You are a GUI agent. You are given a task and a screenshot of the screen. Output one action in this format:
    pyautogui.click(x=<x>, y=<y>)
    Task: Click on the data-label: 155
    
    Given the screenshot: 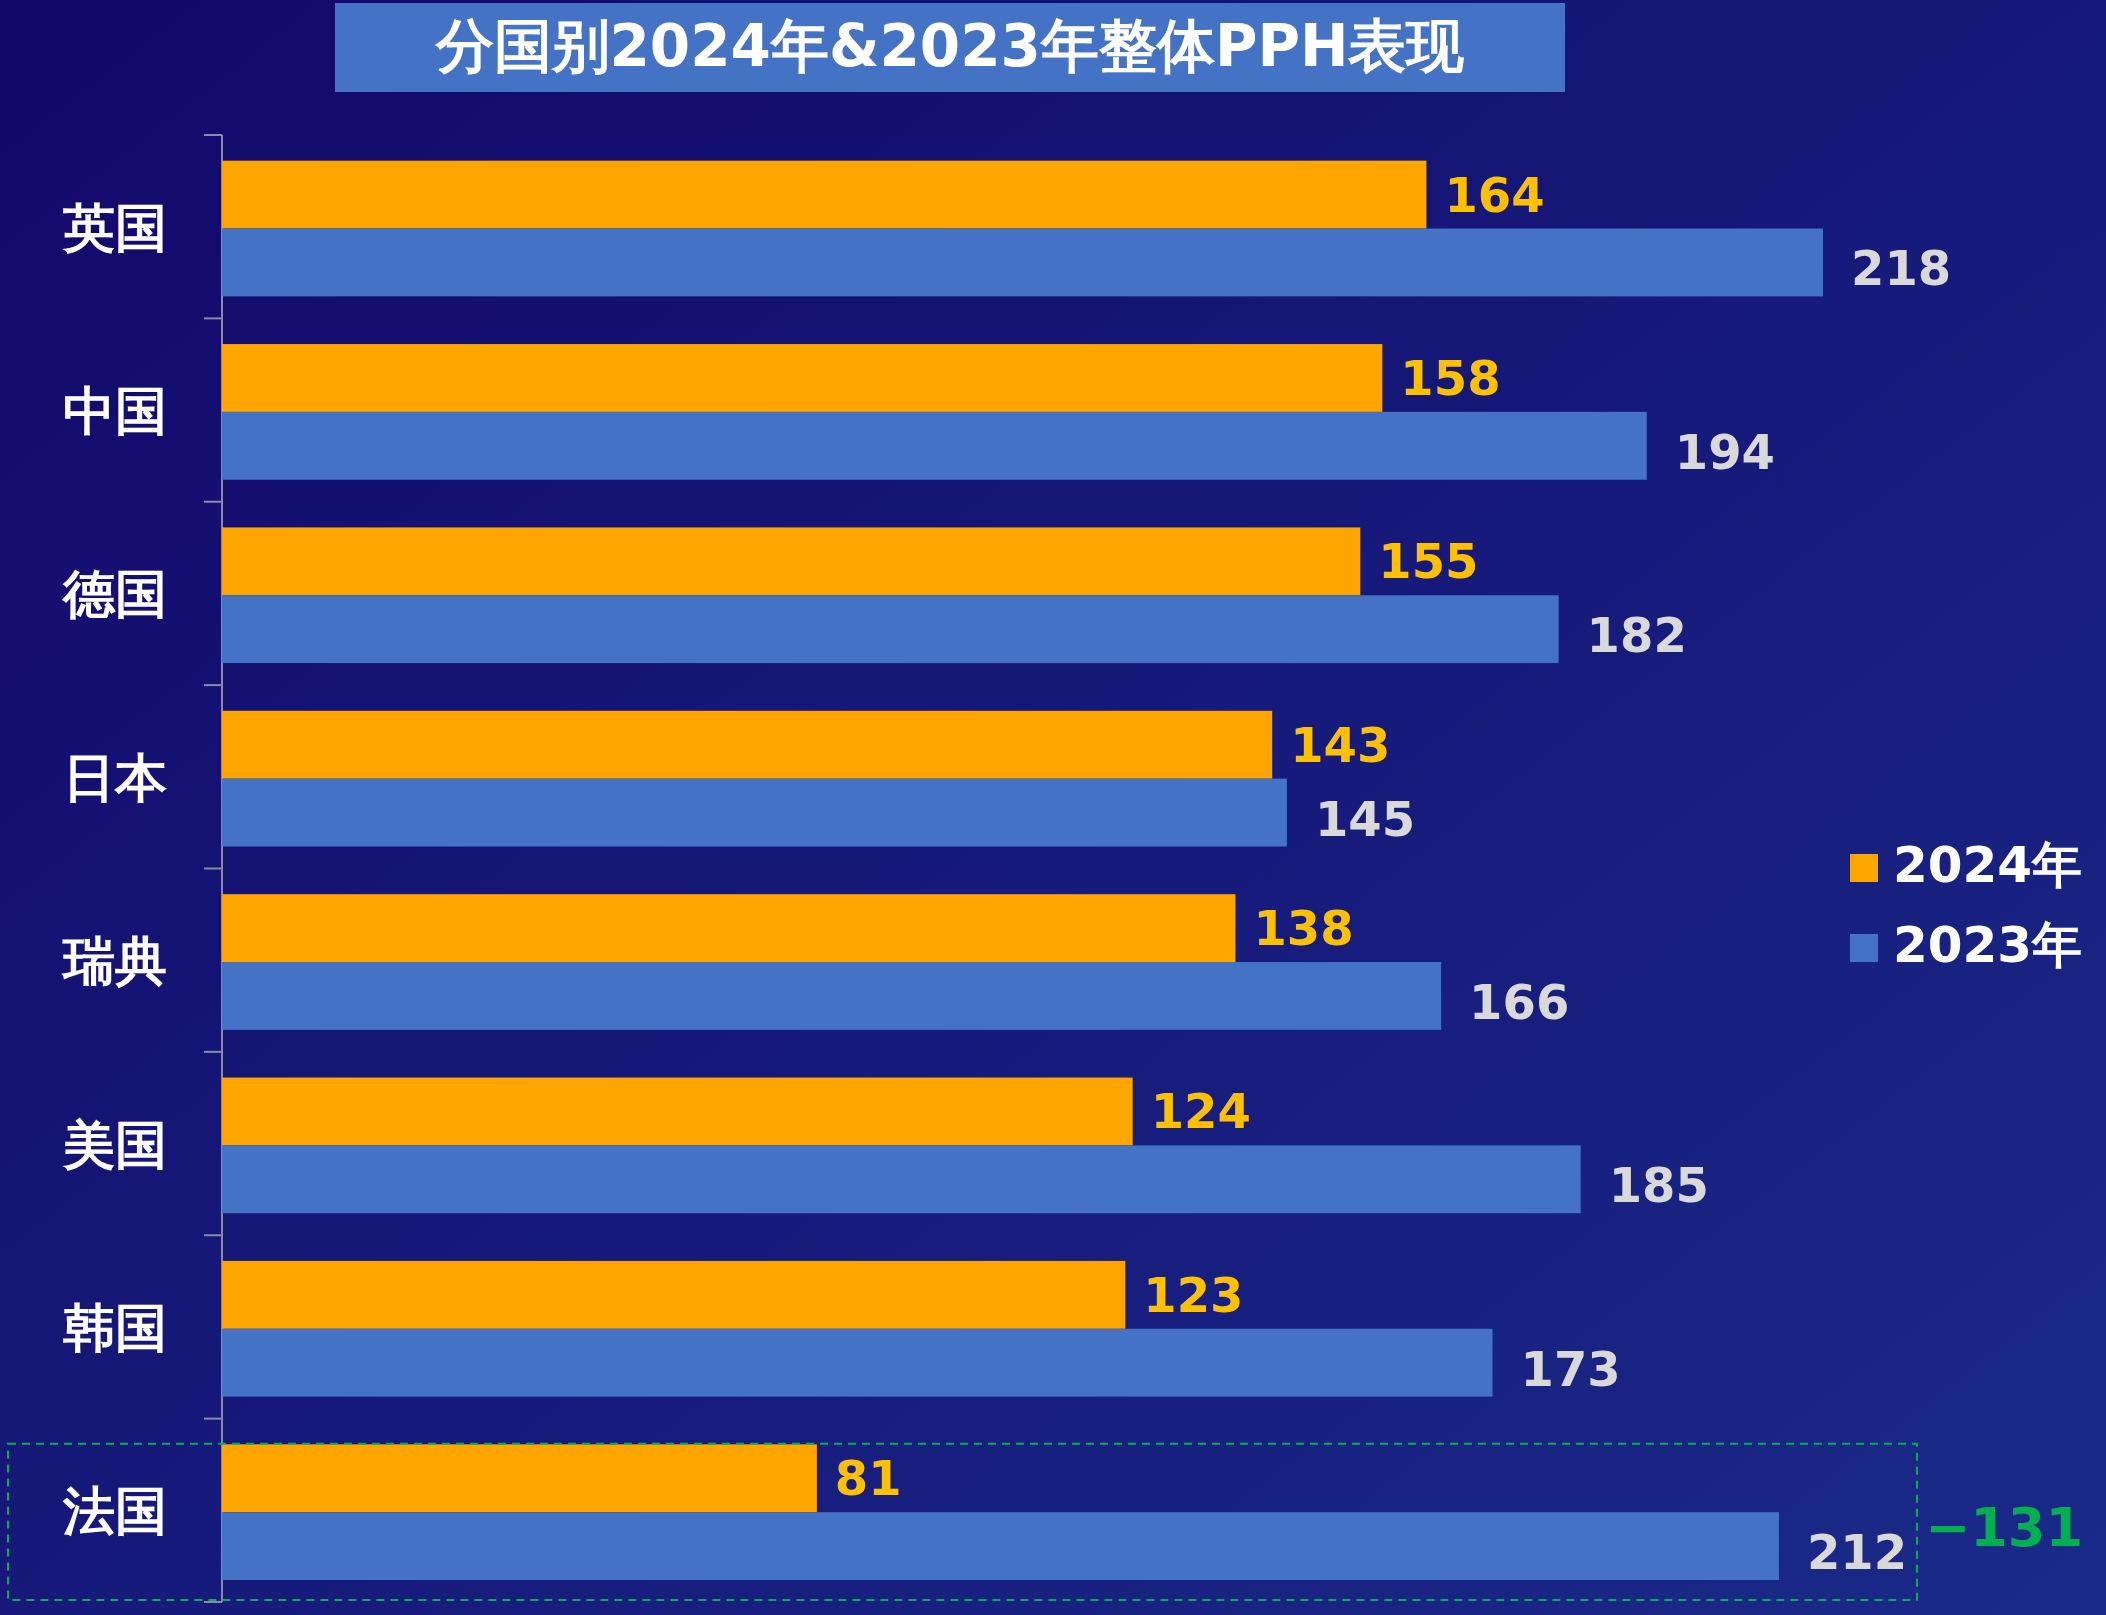 What is the action you would take?
    pyautogui.click(x=1428, y=561)
    